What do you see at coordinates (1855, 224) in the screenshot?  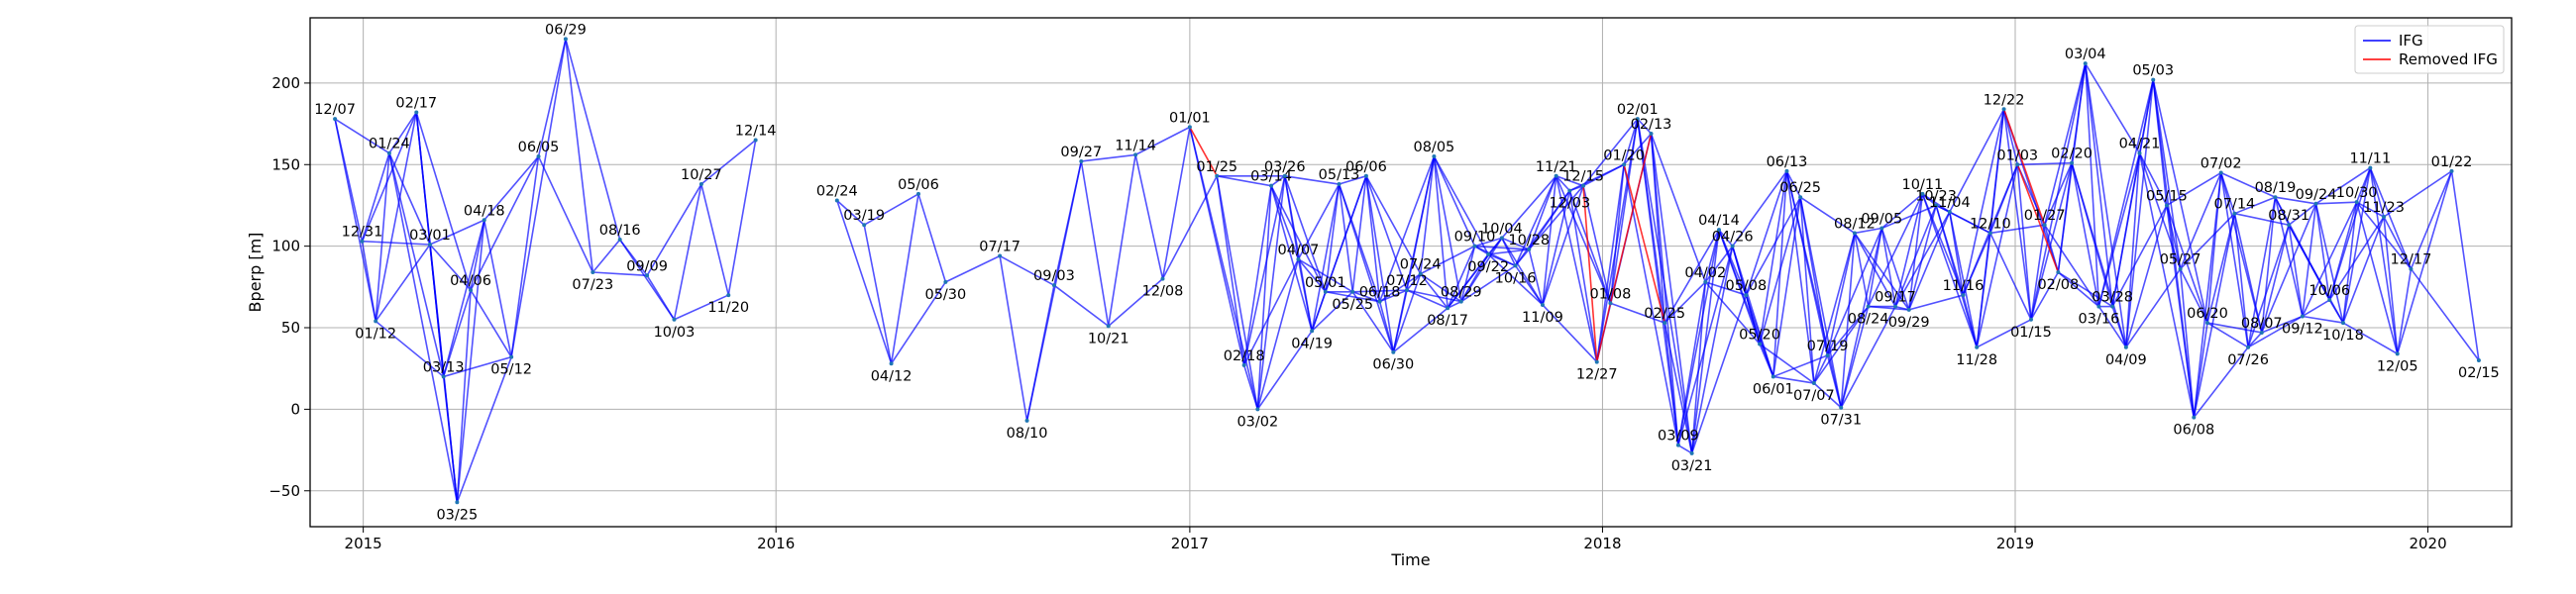 I see `date-label: 08/12` at bounding box center [1855, 224].